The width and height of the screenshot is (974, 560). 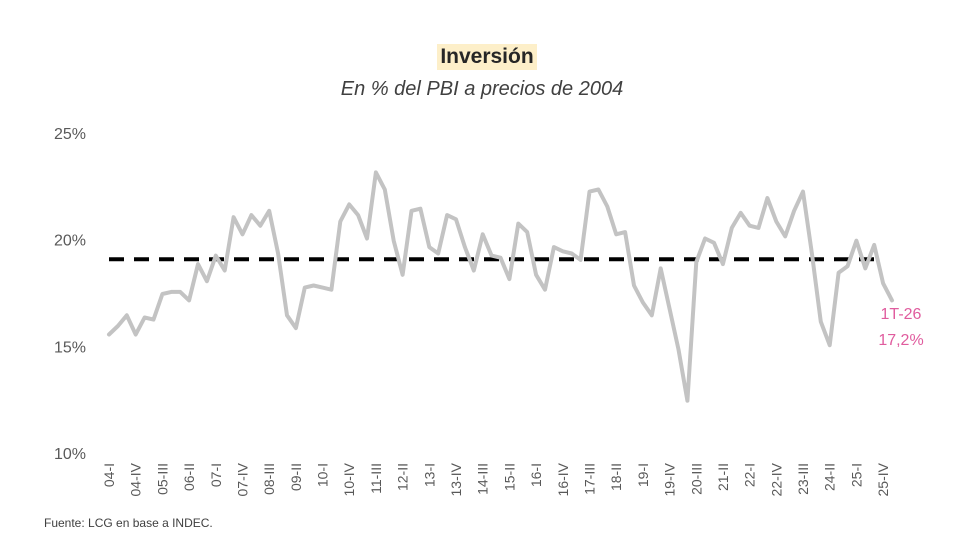 I want to click on x-tick-label: 22-IV, so click(x=776, y=479).